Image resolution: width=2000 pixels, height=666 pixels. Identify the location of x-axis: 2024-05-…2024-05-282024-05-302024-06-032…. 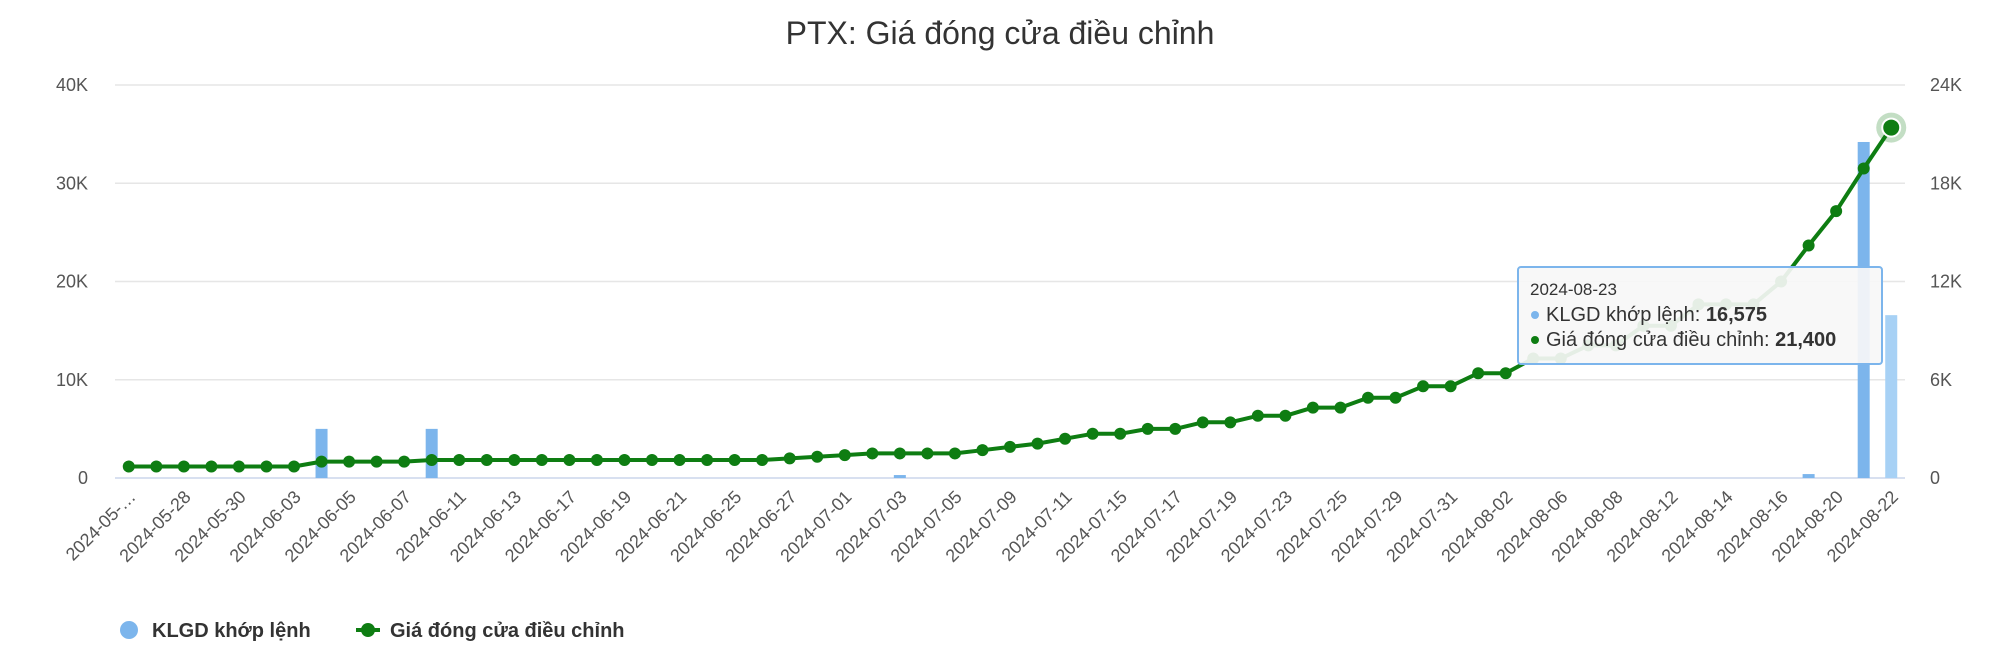
(982, 526).